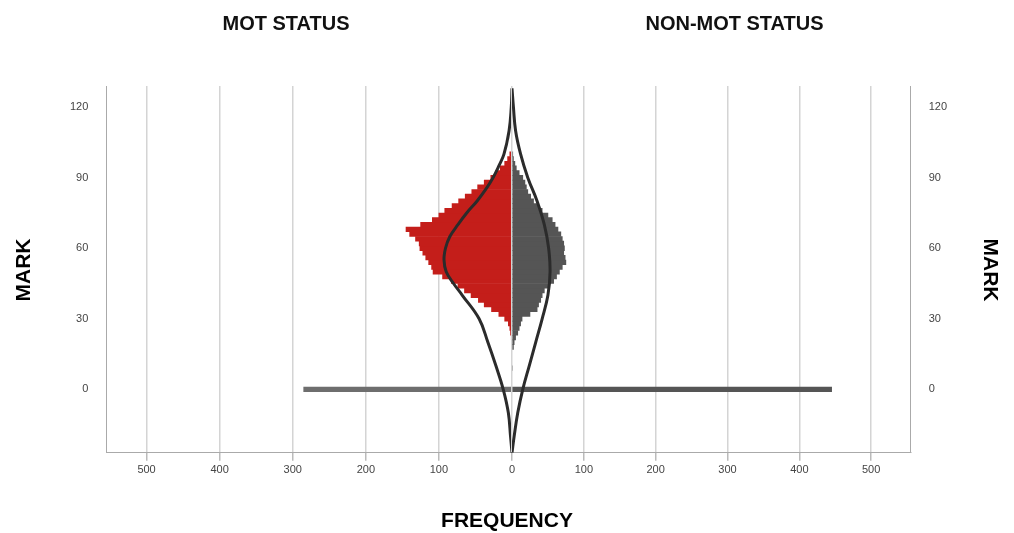 The width and height of the screenshot is (1014, 533). I want to click on x-axis-title: FREQUENCY, so click(507, 520).